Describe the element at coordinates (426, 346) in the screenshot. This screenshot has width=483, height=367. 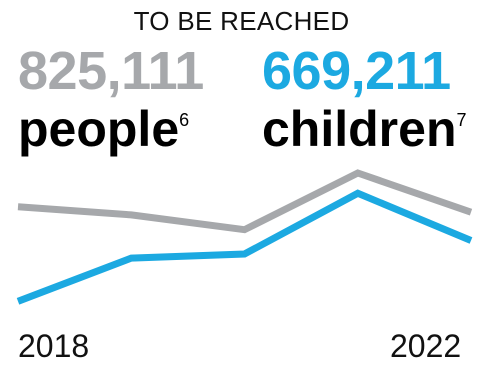
I see `x-tick-end: 2022` at that location.